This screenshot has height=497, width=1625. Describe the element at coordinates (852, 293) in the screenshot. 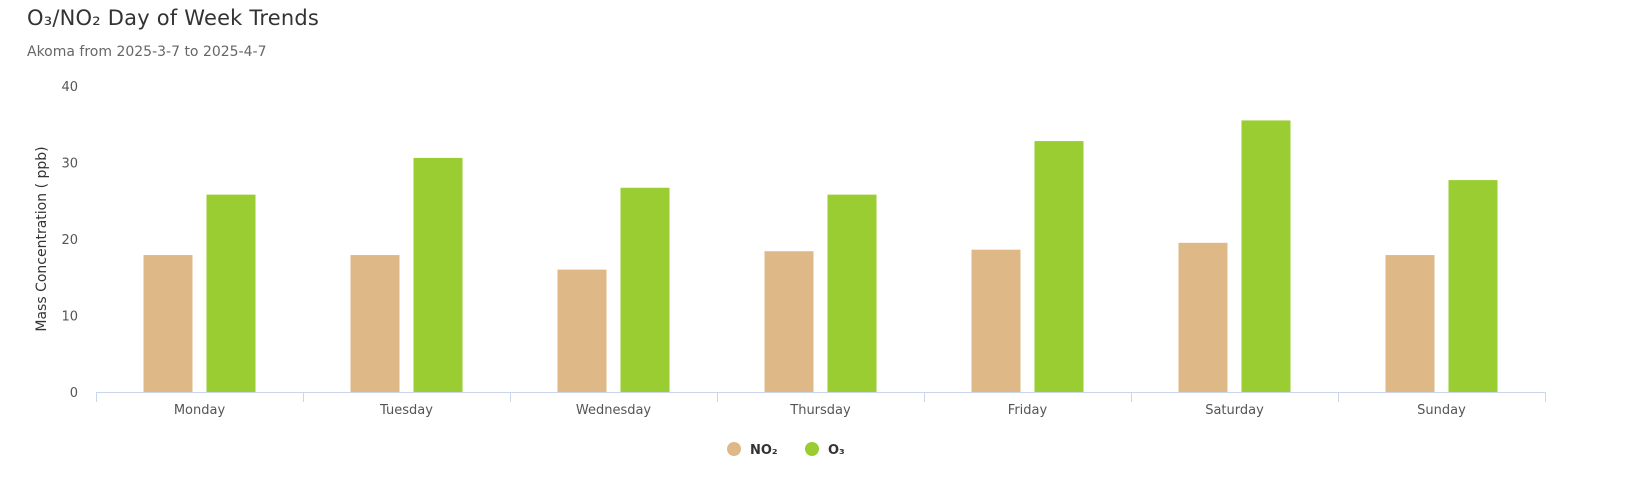

I see `bar-o3-thursday` at that location.